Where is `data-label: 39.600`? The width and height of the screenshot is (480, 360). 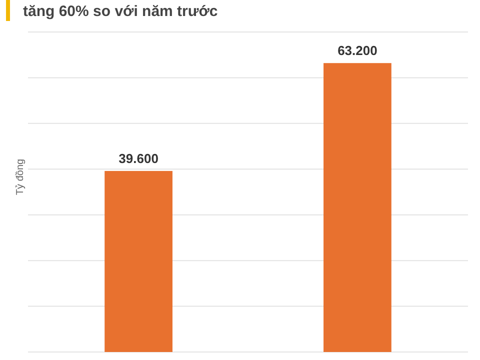 data-label: 39.600 is located at coordinates (138, 158).